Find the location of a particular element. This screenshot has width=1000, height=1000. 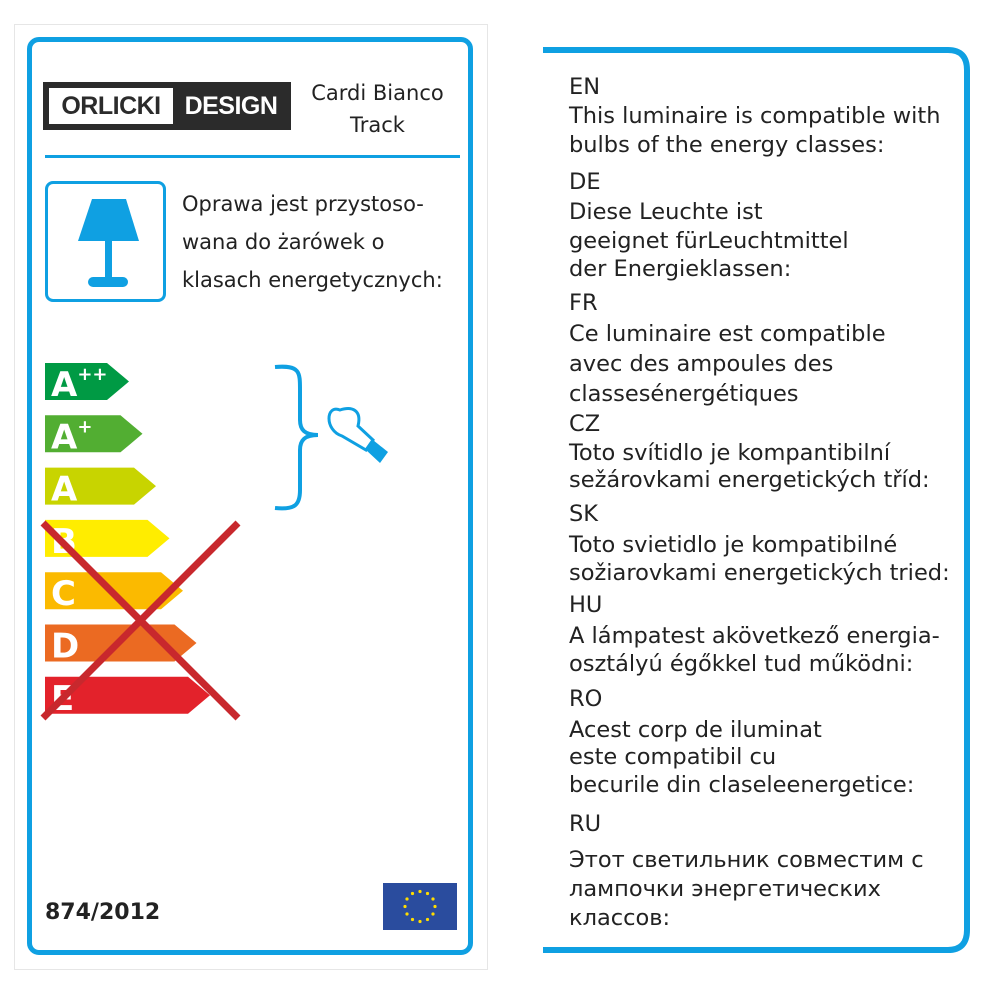

language-code: SK is located at coordinates (584, 514).